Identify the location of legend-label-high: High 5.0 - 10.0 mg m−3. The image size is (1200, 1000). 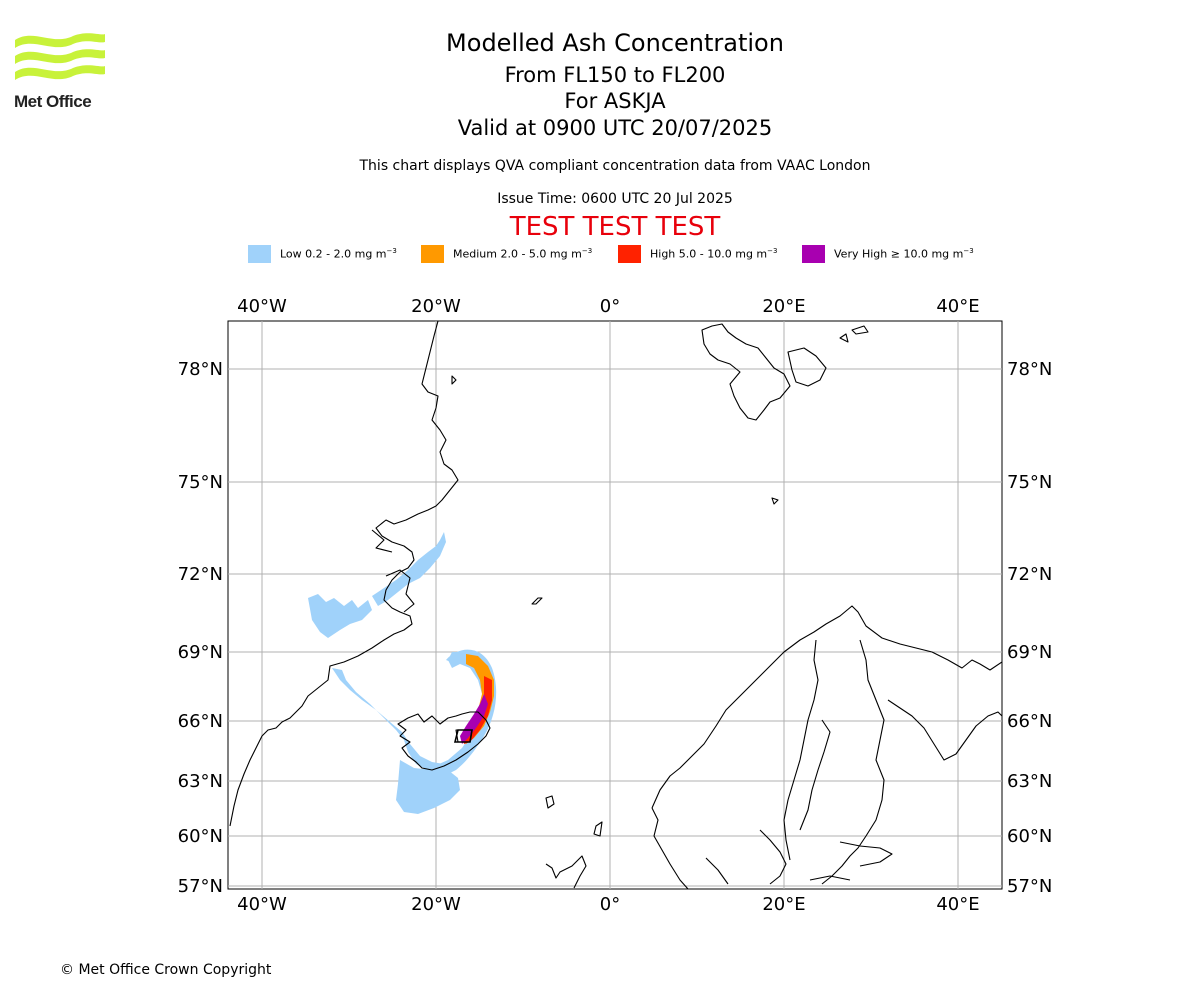
(714, 254).